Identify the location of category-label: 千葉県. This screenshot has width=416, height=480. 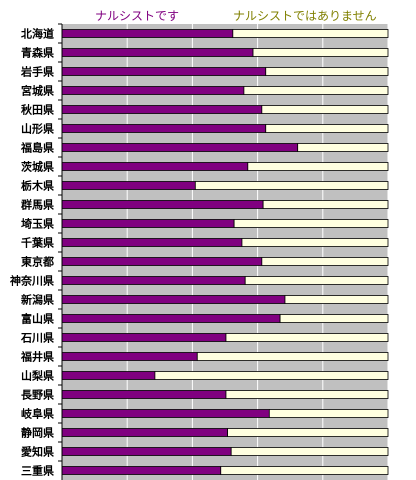
(37, 243).